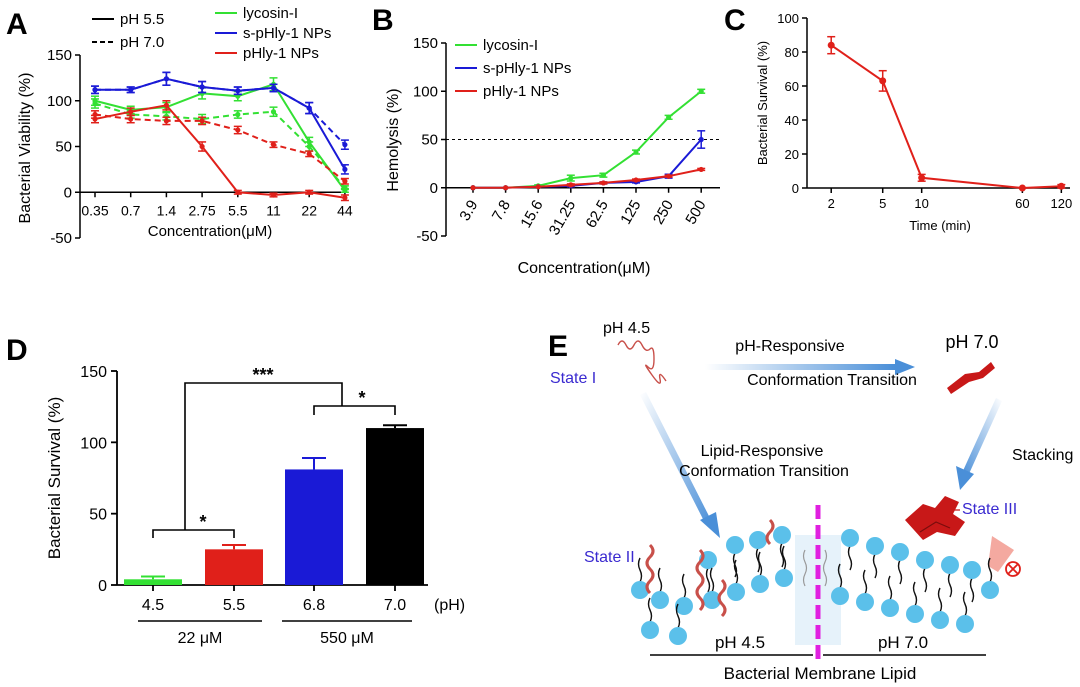 This screenshot has width=1080, height=687. Describe the element at coordinates (142, 42) in the screenshot. I see `legend-ph70: pH 7.0` at that location.